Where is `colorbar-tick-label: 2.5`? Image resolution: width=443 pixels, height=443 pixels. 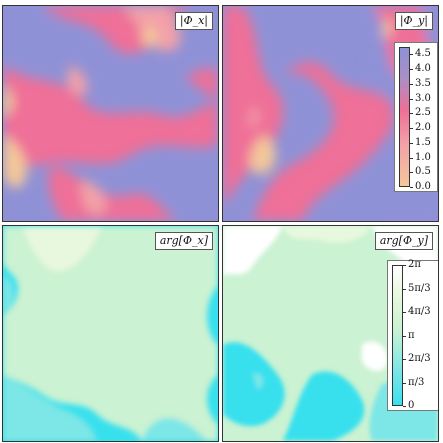 colorbar-tick-label: 2.5 is located at coordinates (423, 113).